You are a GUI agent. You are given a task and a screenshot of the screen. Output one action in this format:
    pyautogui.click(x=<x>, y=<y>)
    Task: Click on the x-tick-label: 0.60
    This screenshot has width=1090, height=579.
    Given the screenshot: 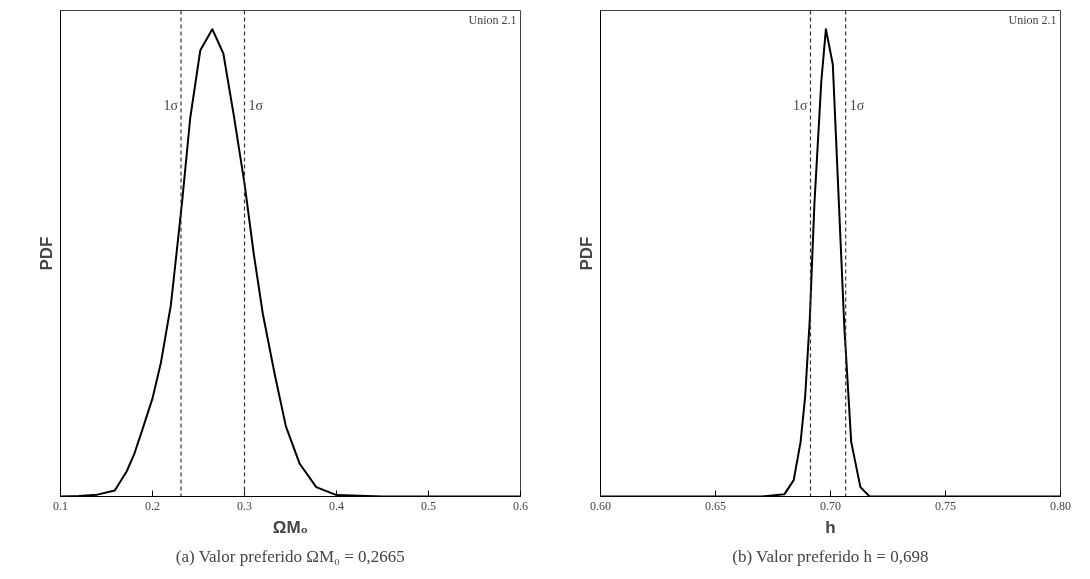 What is the action you would take?
    pyautogui.click(x=600, y=505)
    